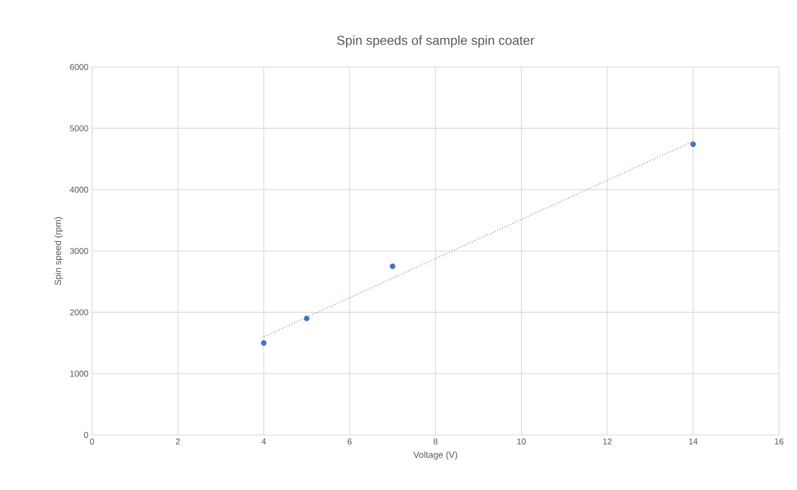 Image resolution: width=797 pixels, height=490 pixels. What do you see at coordinates (521, 441) in the screenshot?
I see `x-tick-label: 10` at bounding box center [521, 441].